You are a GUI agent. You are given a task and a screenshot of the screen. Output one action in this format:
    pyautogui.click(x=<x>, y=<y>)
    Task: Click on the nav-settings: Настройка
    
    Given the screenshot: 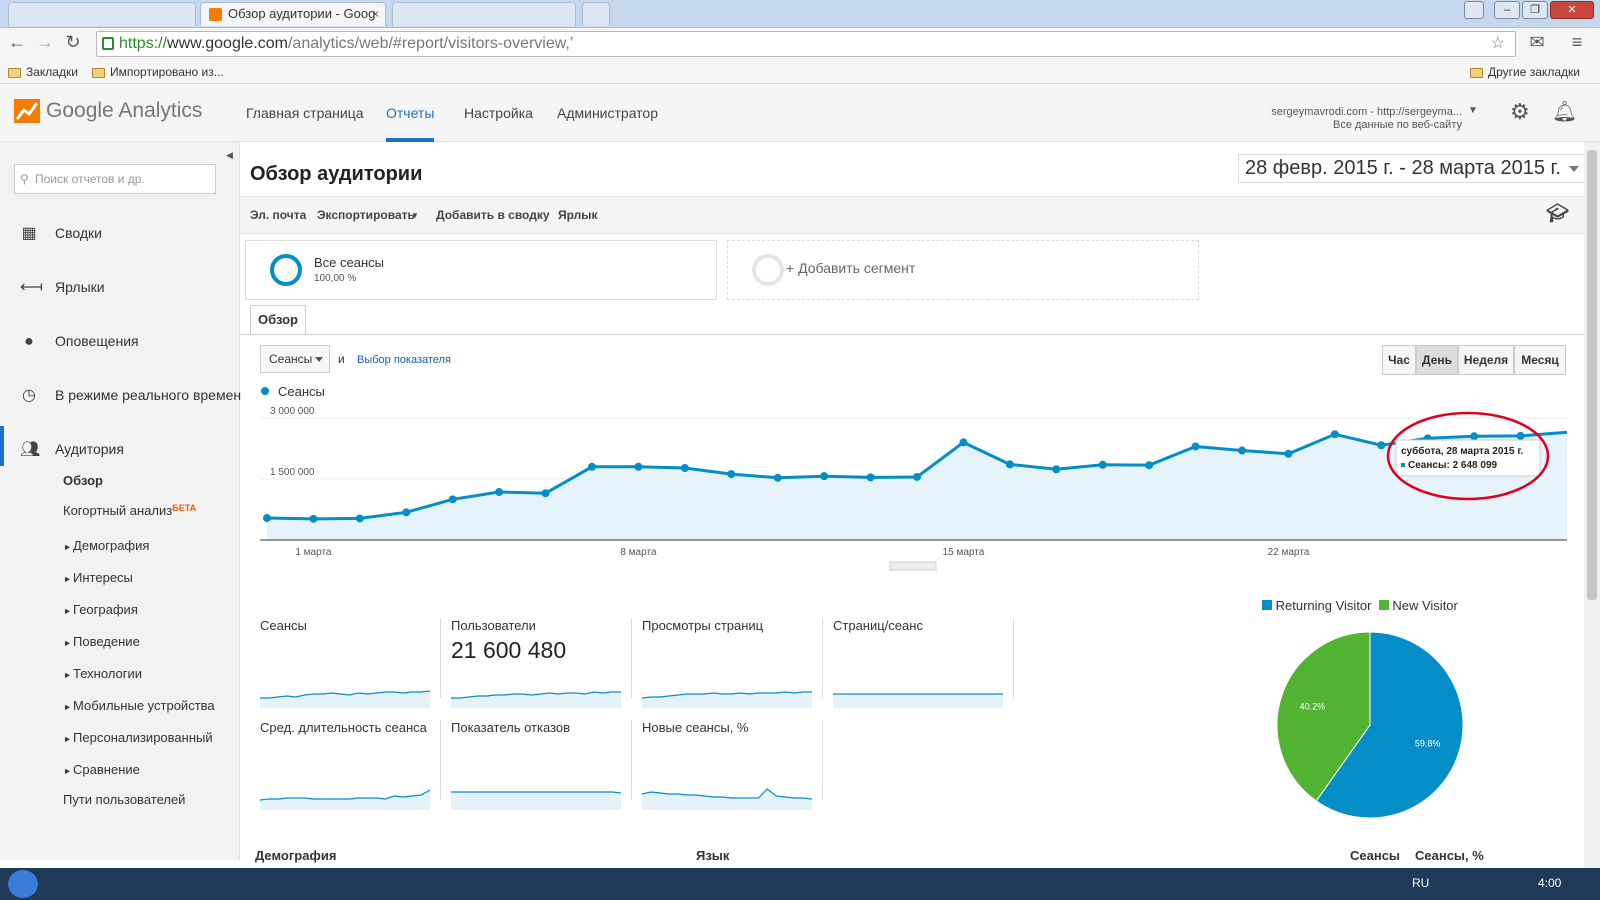 What is the action you would take?
    pyautogui.click(x=498, y=113)
    